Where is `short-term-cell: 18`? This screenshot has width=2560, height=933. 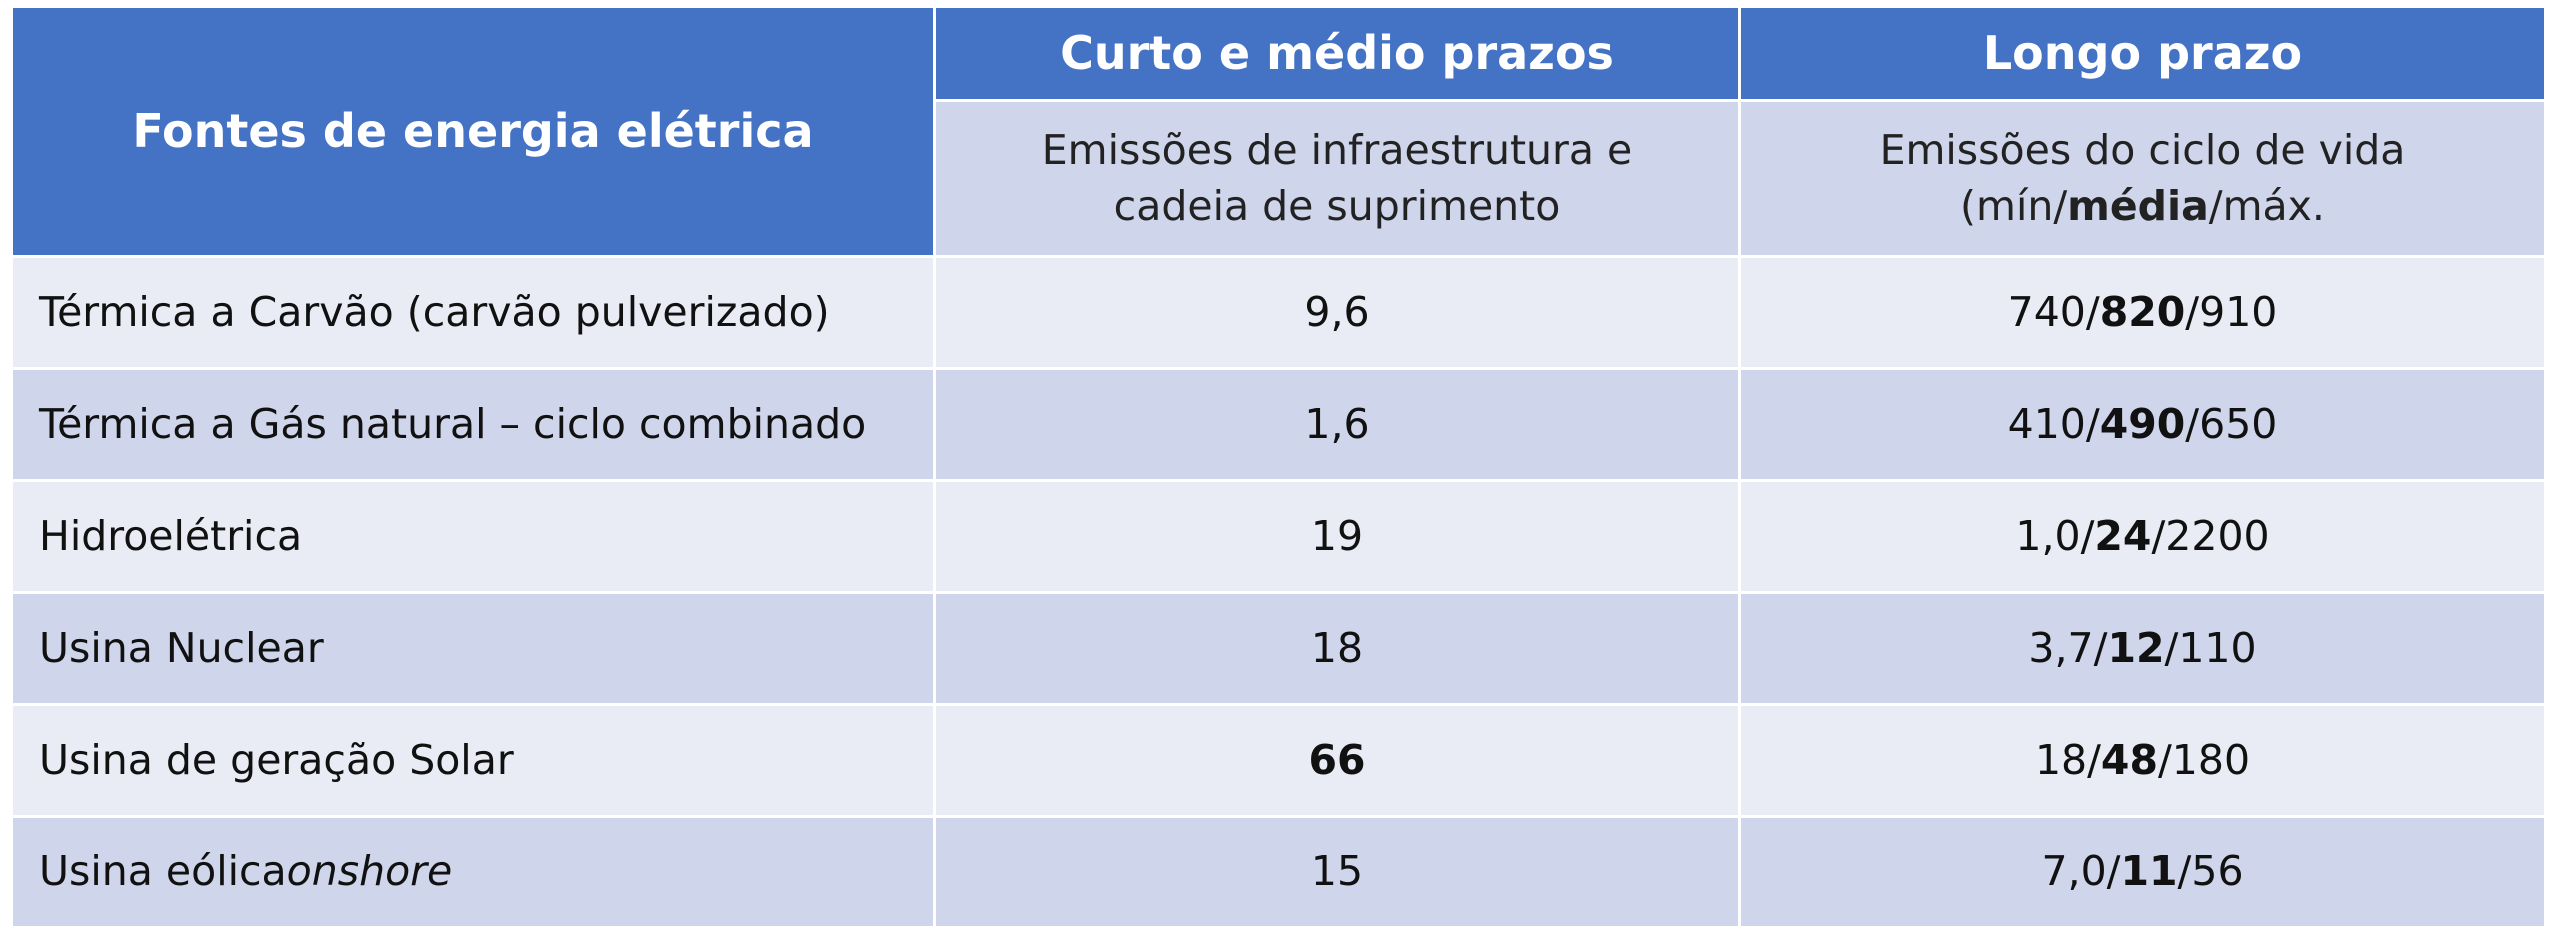
short-term-cell: 18 is located at coordinates (1337, 648).